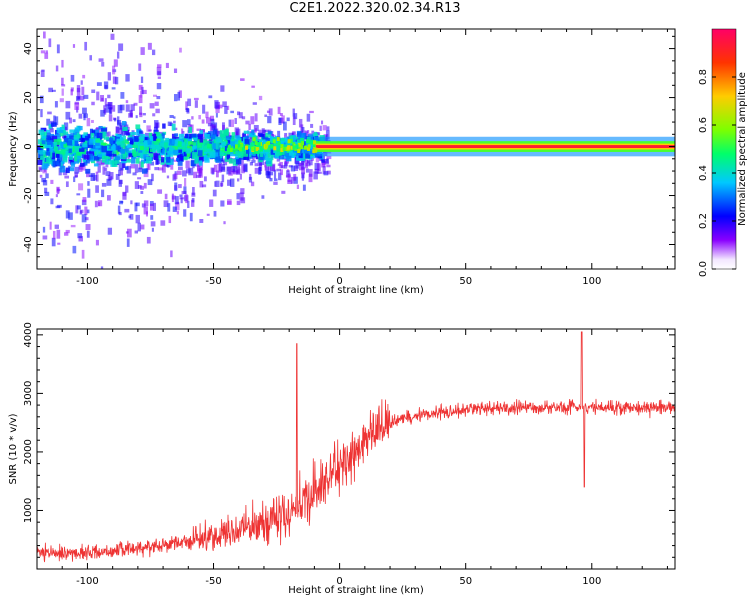 Image resolution: width=750 pixels, height=600 pixels. I want to click on colorbar-ticks: 0.0 0.2 0.4 0.6 0.8, so click(717, 173).